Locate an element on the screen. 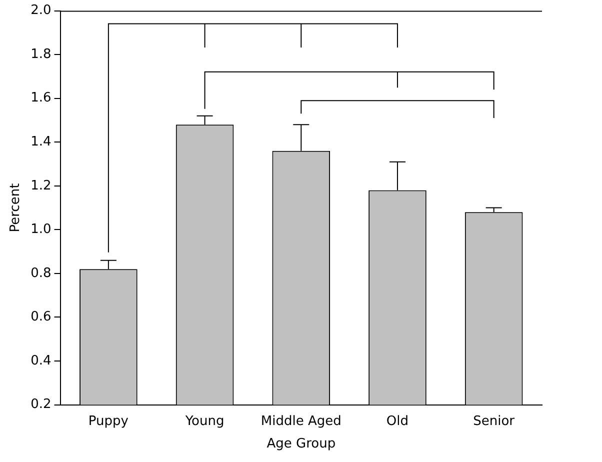  y-tick-label: 1.0 is located at coordinates (41, 230).